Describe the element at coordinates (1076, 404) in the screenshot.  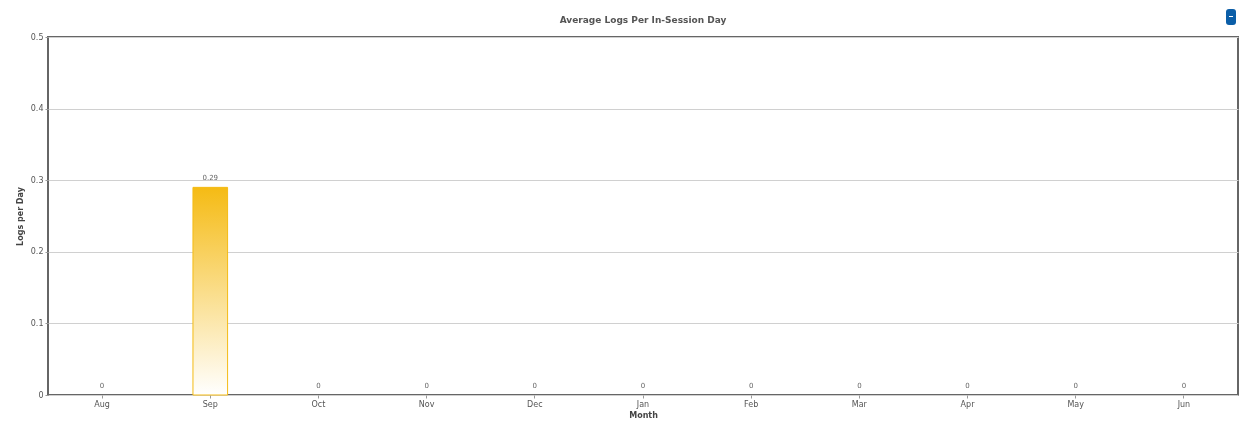
I see `x-tick-label: May` at that location.